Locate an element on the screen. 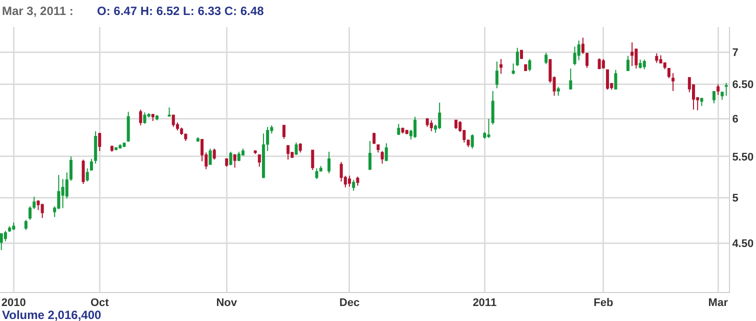  x-tick-label: Oct is located at coordinates (100, 303).